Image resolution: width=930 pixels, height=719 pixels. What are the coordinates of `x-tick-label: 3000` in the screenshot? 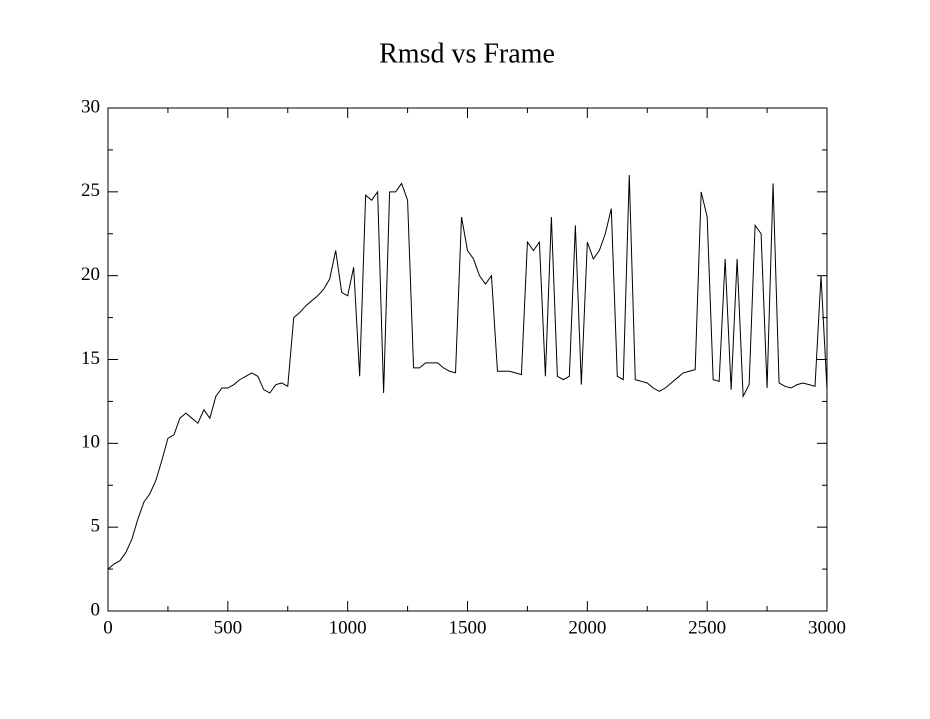 It's located at (827, 627).